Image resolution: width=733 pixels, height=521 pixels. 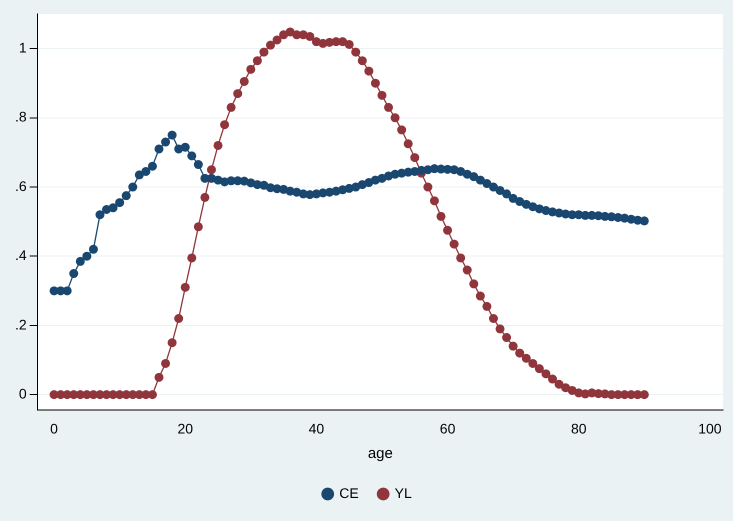 I want to click on legend-label: YL, so click(x=403, y=492).